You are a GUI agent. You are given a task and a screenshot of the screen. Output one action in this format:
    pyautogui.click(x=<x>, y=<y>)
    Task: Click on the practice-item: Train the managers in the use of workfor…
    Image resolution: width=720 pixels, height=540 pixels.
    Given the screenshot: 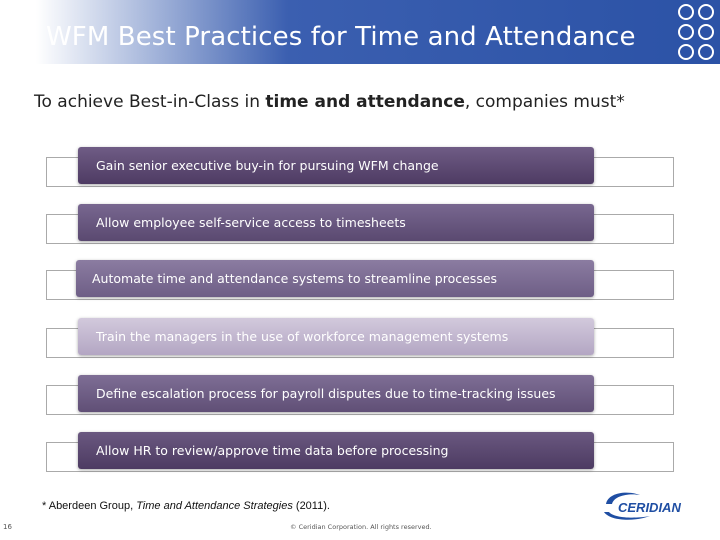 What is the action you would take?
    pyautogui.click(x=336, y=336)
    